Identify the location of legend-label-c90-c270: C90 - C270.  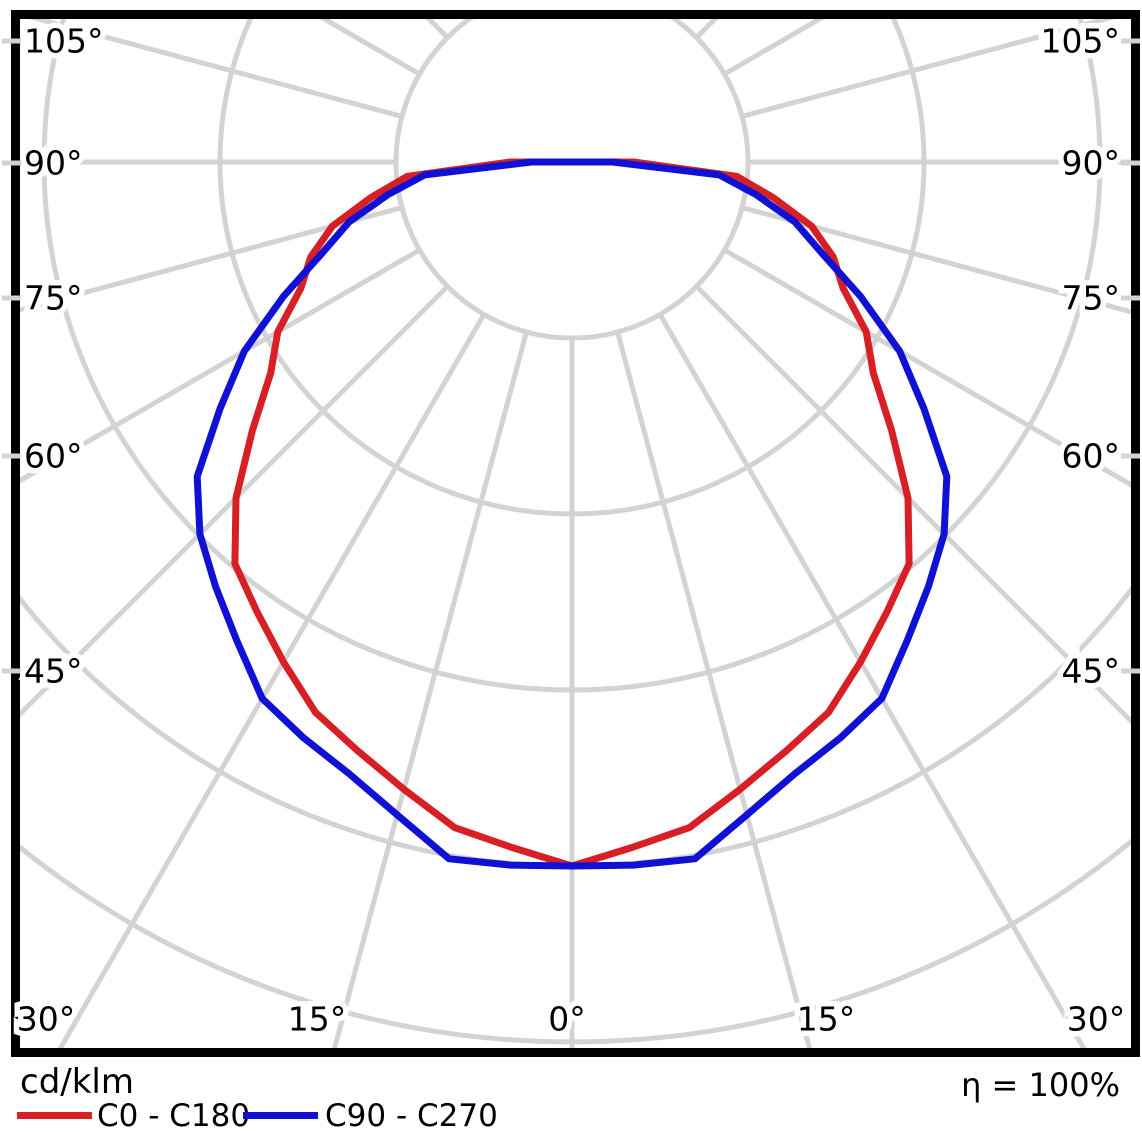
(411, 1115).